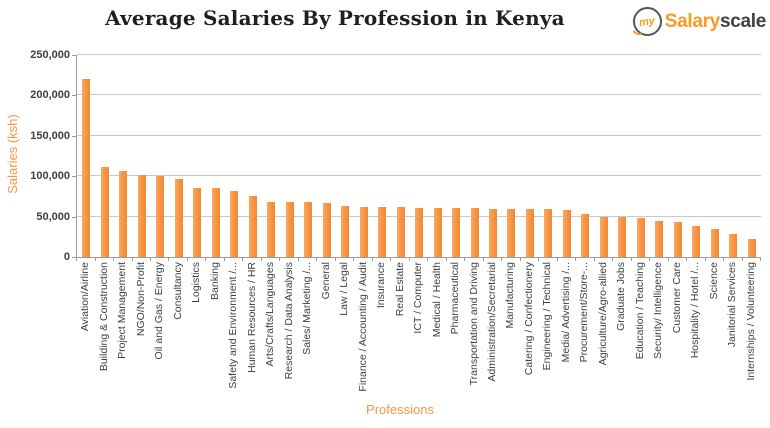  Describe the element at coordinates (602, 314) in the screenshot. I see `x-axis-label: Agriculture/Agro-allied` at that location.